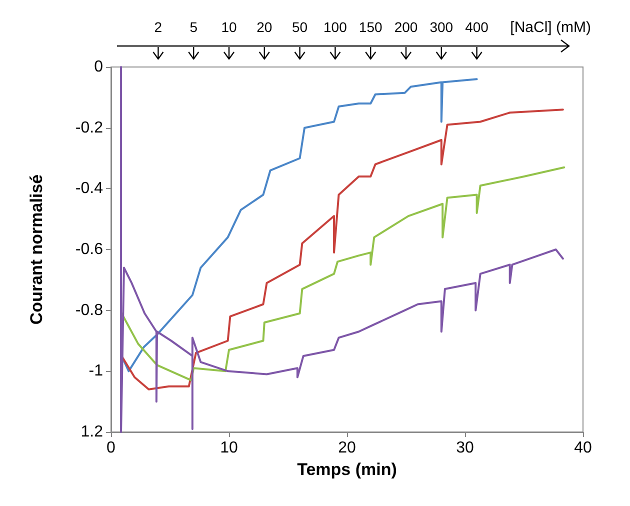 The width and height of the screenshot is (630, 506). Describe the element at coordinates (92, 432) in the screenshot. I see `y-tick-label: 1.2` at that location.